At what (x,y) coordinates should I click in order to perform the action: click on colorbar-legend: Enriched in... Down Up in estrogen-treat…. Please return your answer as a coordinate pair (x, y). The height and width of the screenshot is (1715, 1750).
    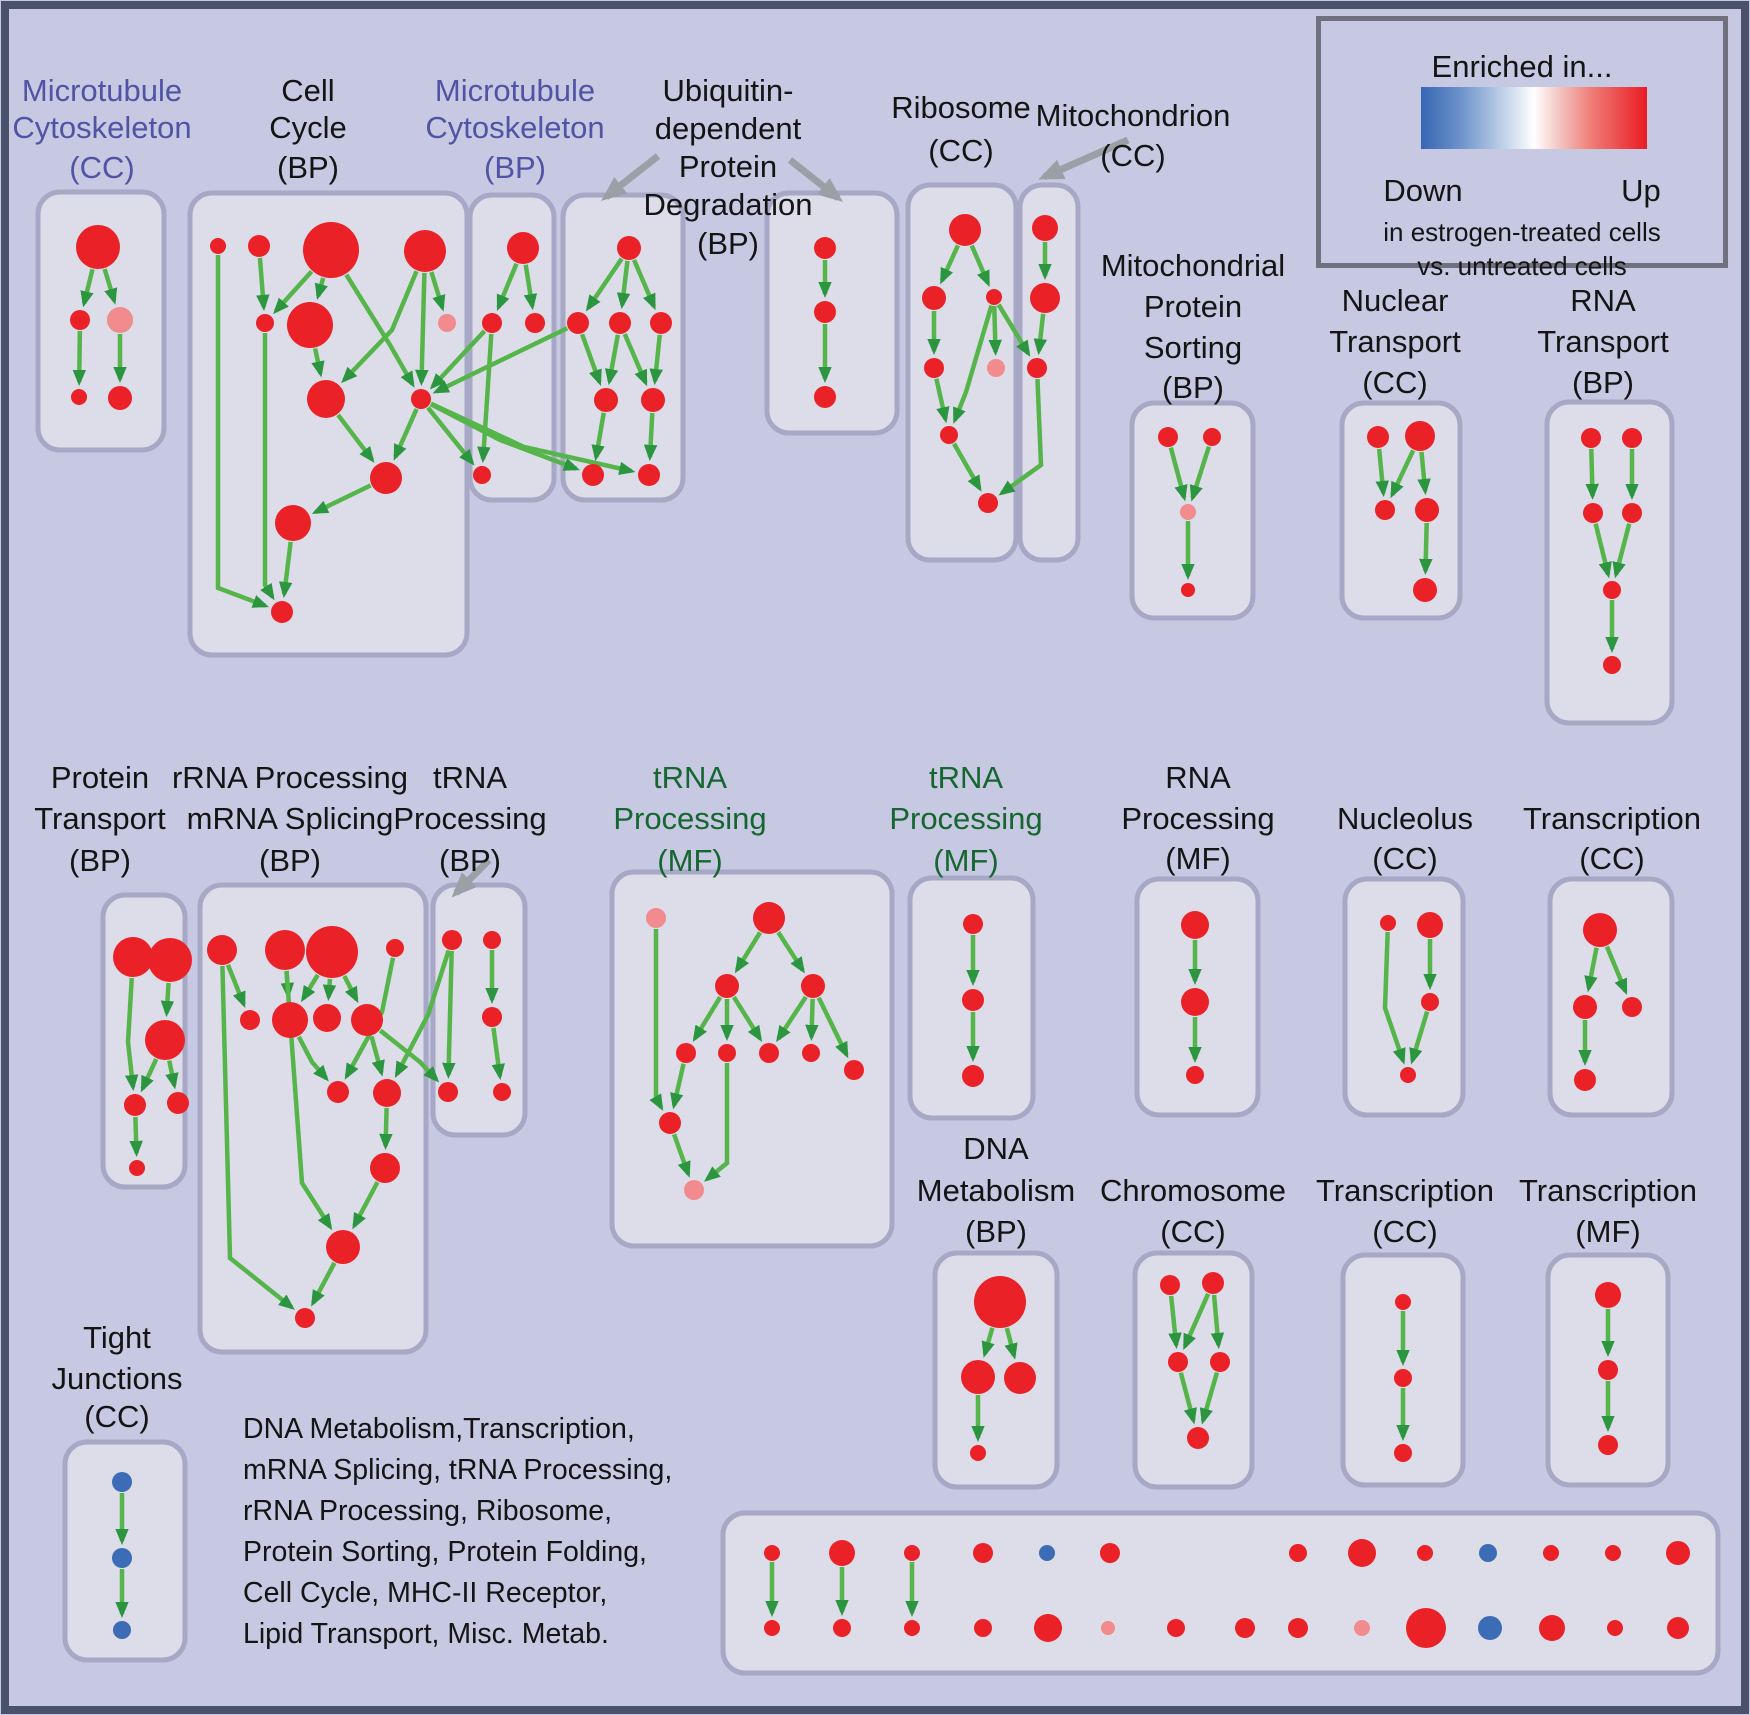
    Looking at the image, I should click on (1522, 148).